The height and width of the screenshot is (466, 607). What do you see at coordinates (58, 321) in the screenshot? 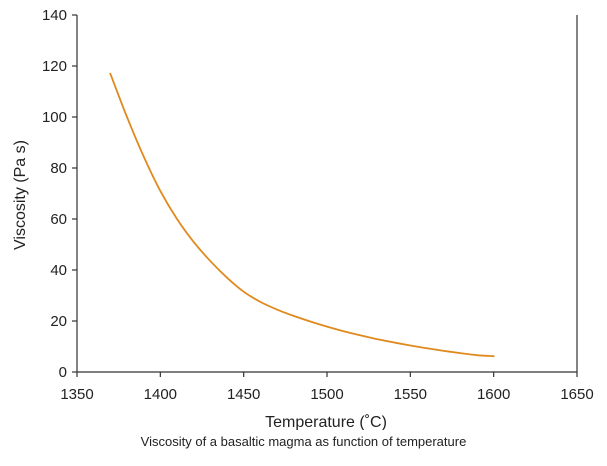
I see `y-tick-label: 20` at bounding box center [58, 321].